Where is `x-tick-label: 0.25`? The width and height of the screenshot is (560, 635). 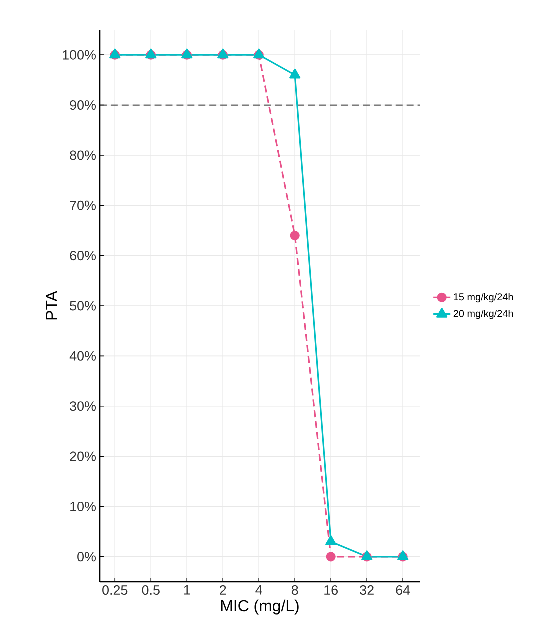
x-tick-label: 0.25 is located at coordinates (115, 591).